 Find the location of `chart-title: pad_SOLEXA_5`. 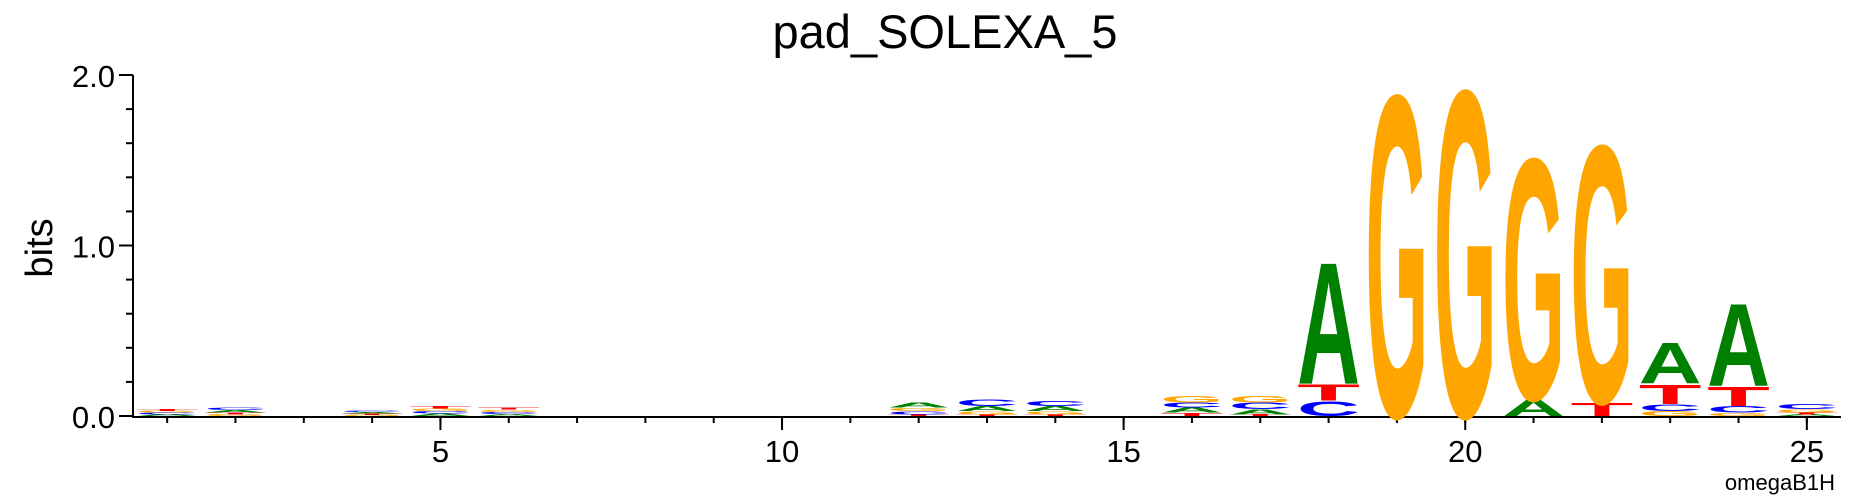

chart-title: pad_SOLEXA_5 is located at coordinates (945, 31).